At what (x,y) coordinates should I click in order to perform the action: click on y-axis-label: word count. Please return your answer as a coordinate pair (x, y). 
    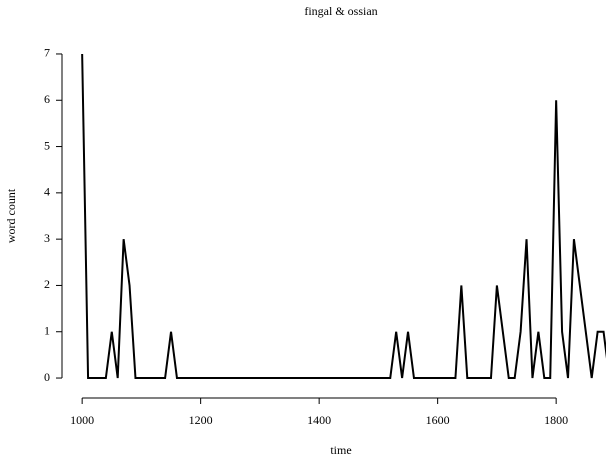
    Looking at the image, I should click on (11, 215).